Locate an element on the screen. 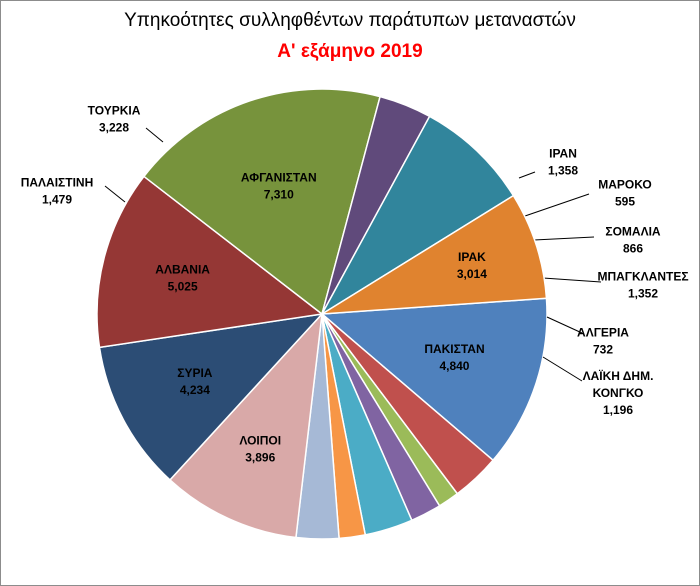 The width and height of the screenshot is (700, 586). slice-10-label: ΑΛΒΑΝΙΑ is located at coordinates (182, 269).